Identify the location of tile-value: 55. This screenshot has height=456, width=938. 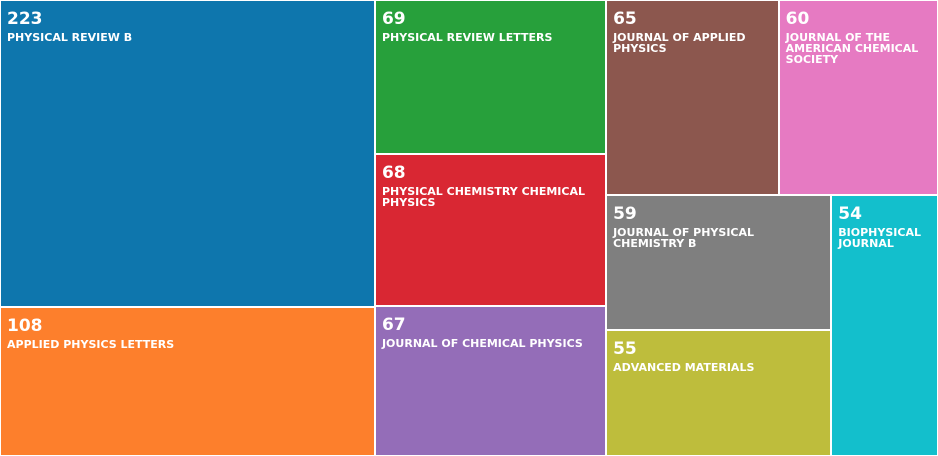
(625, 348).